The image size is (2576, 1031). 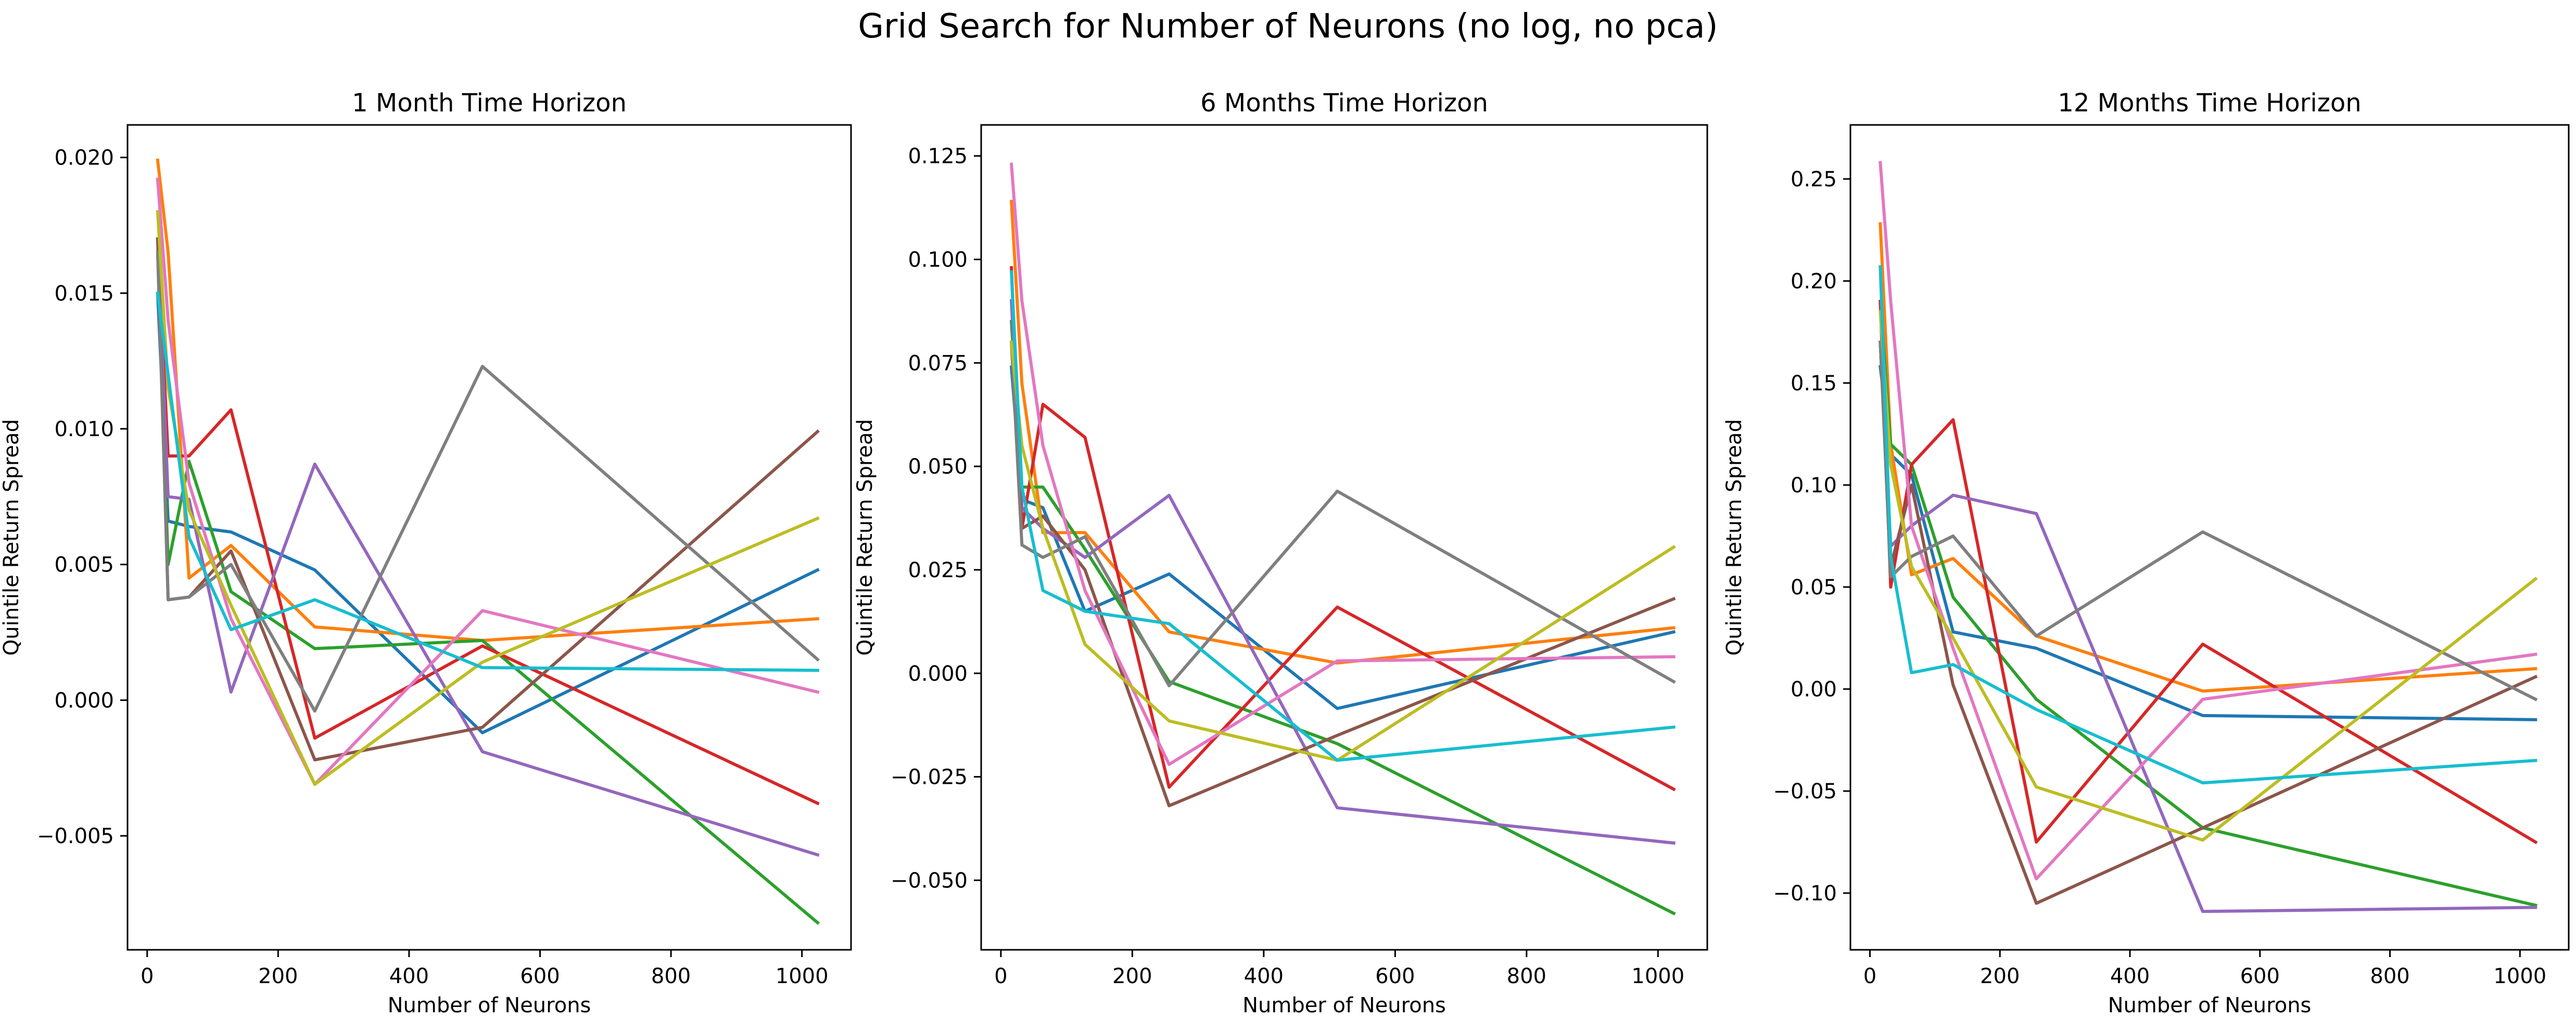 I want to click on subplot-title: 6 Months Time Horizon, so click(x=1344, y=103).